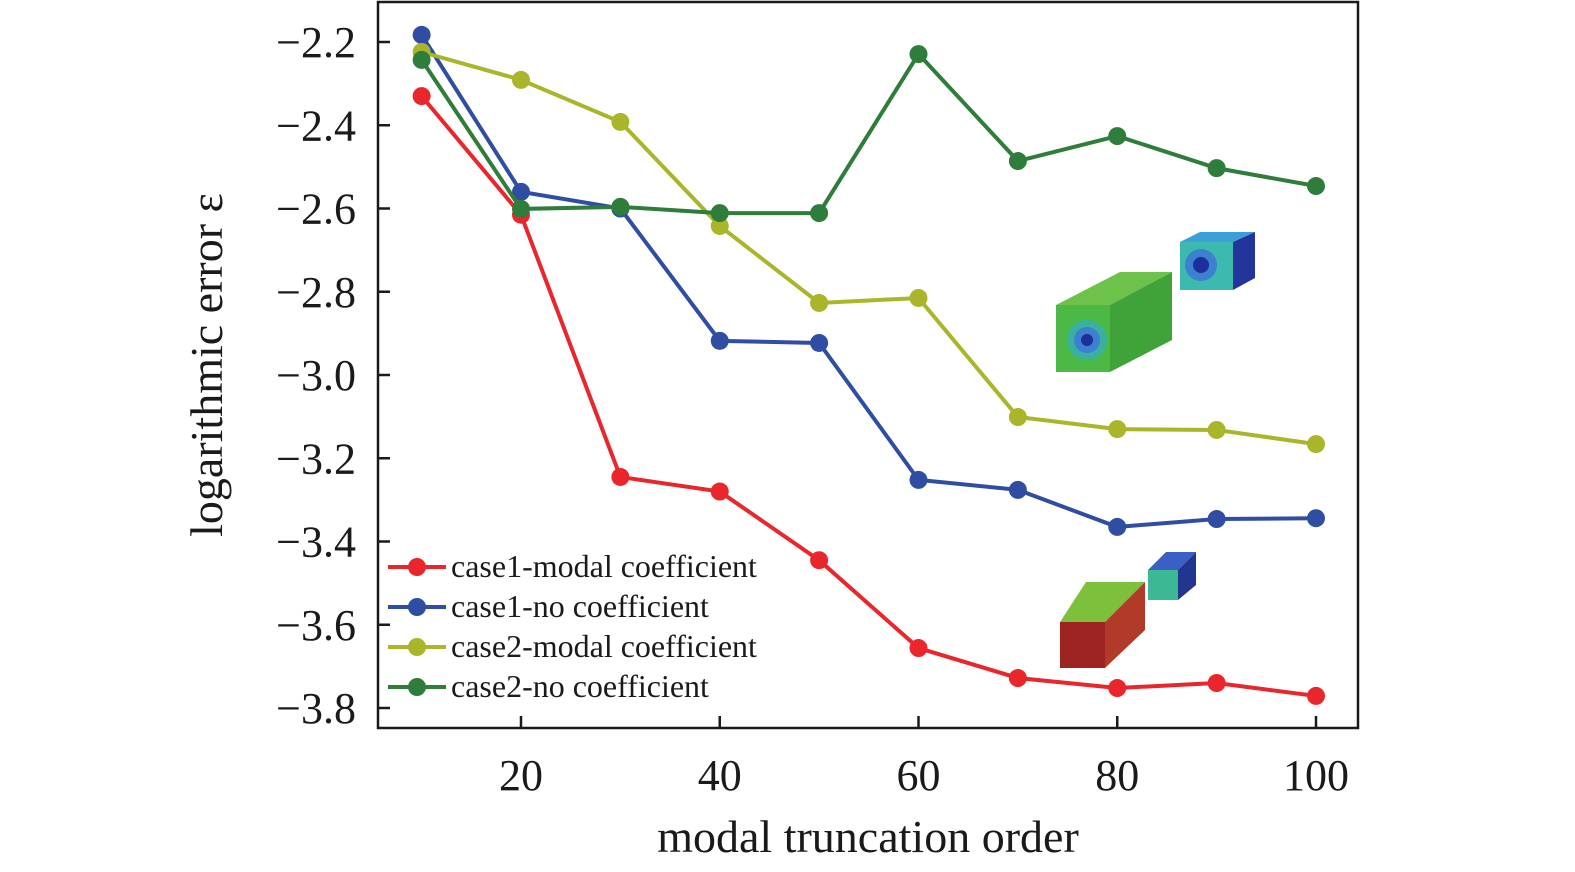  I want to click on y-tick-label: −3.2, so click(316, 458).